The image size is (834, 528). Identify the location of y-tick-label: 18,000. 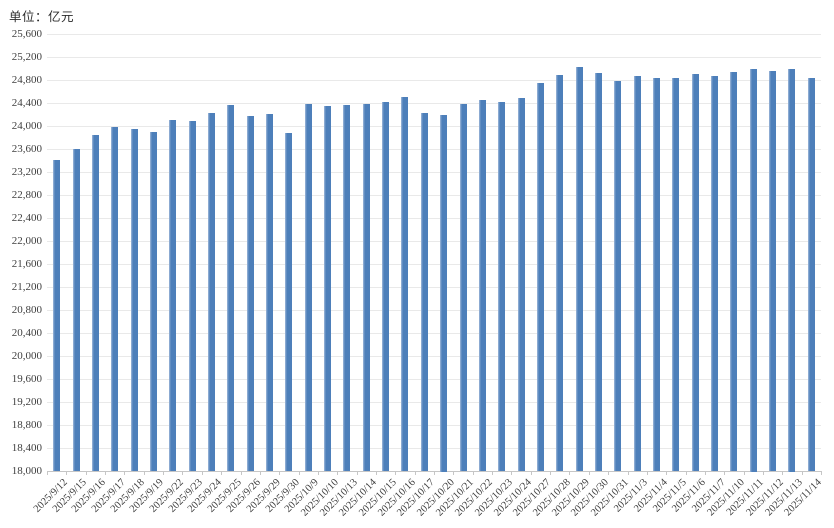
(26, 471).